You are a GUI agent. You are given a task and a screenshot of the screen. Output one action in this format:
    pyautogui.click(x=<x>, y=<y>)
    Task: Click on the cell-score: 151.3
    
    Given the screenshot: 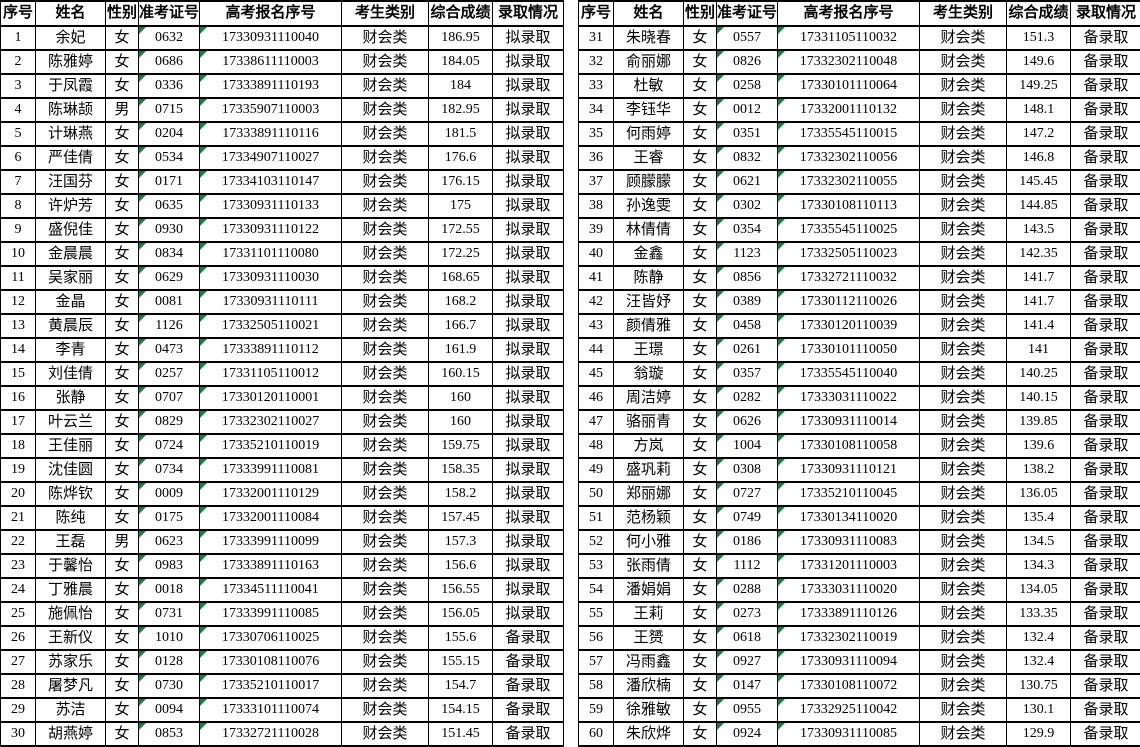 What is the action you would take?
    pyautogui.click(x=1039, y=38)
    